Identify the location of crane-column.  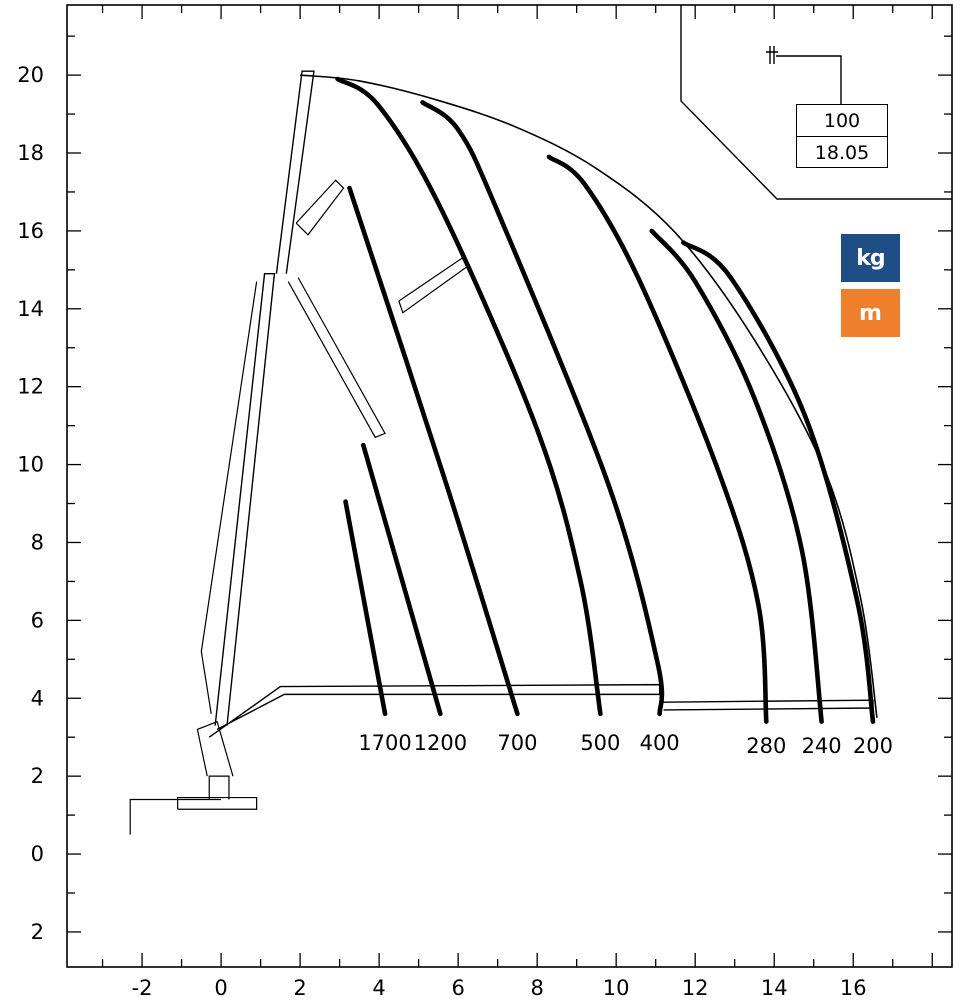
(215, 748).